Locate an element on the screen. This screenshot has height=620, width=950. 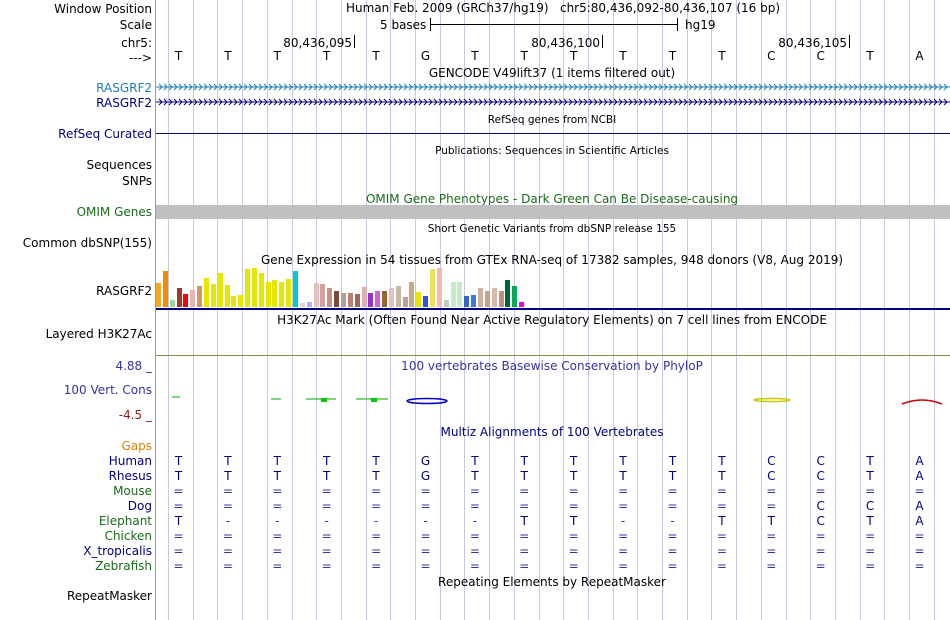
omim-gene-bar is located at coordinates (553, 212).